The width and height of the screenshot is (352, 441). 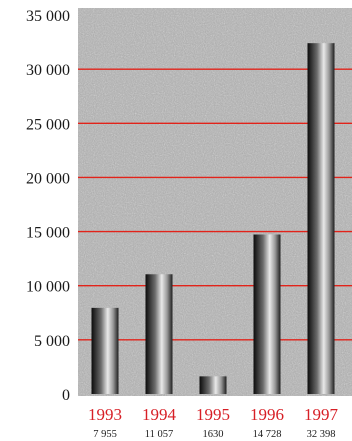 I want to click on category-label: 1997, so click(x=321, y=414).